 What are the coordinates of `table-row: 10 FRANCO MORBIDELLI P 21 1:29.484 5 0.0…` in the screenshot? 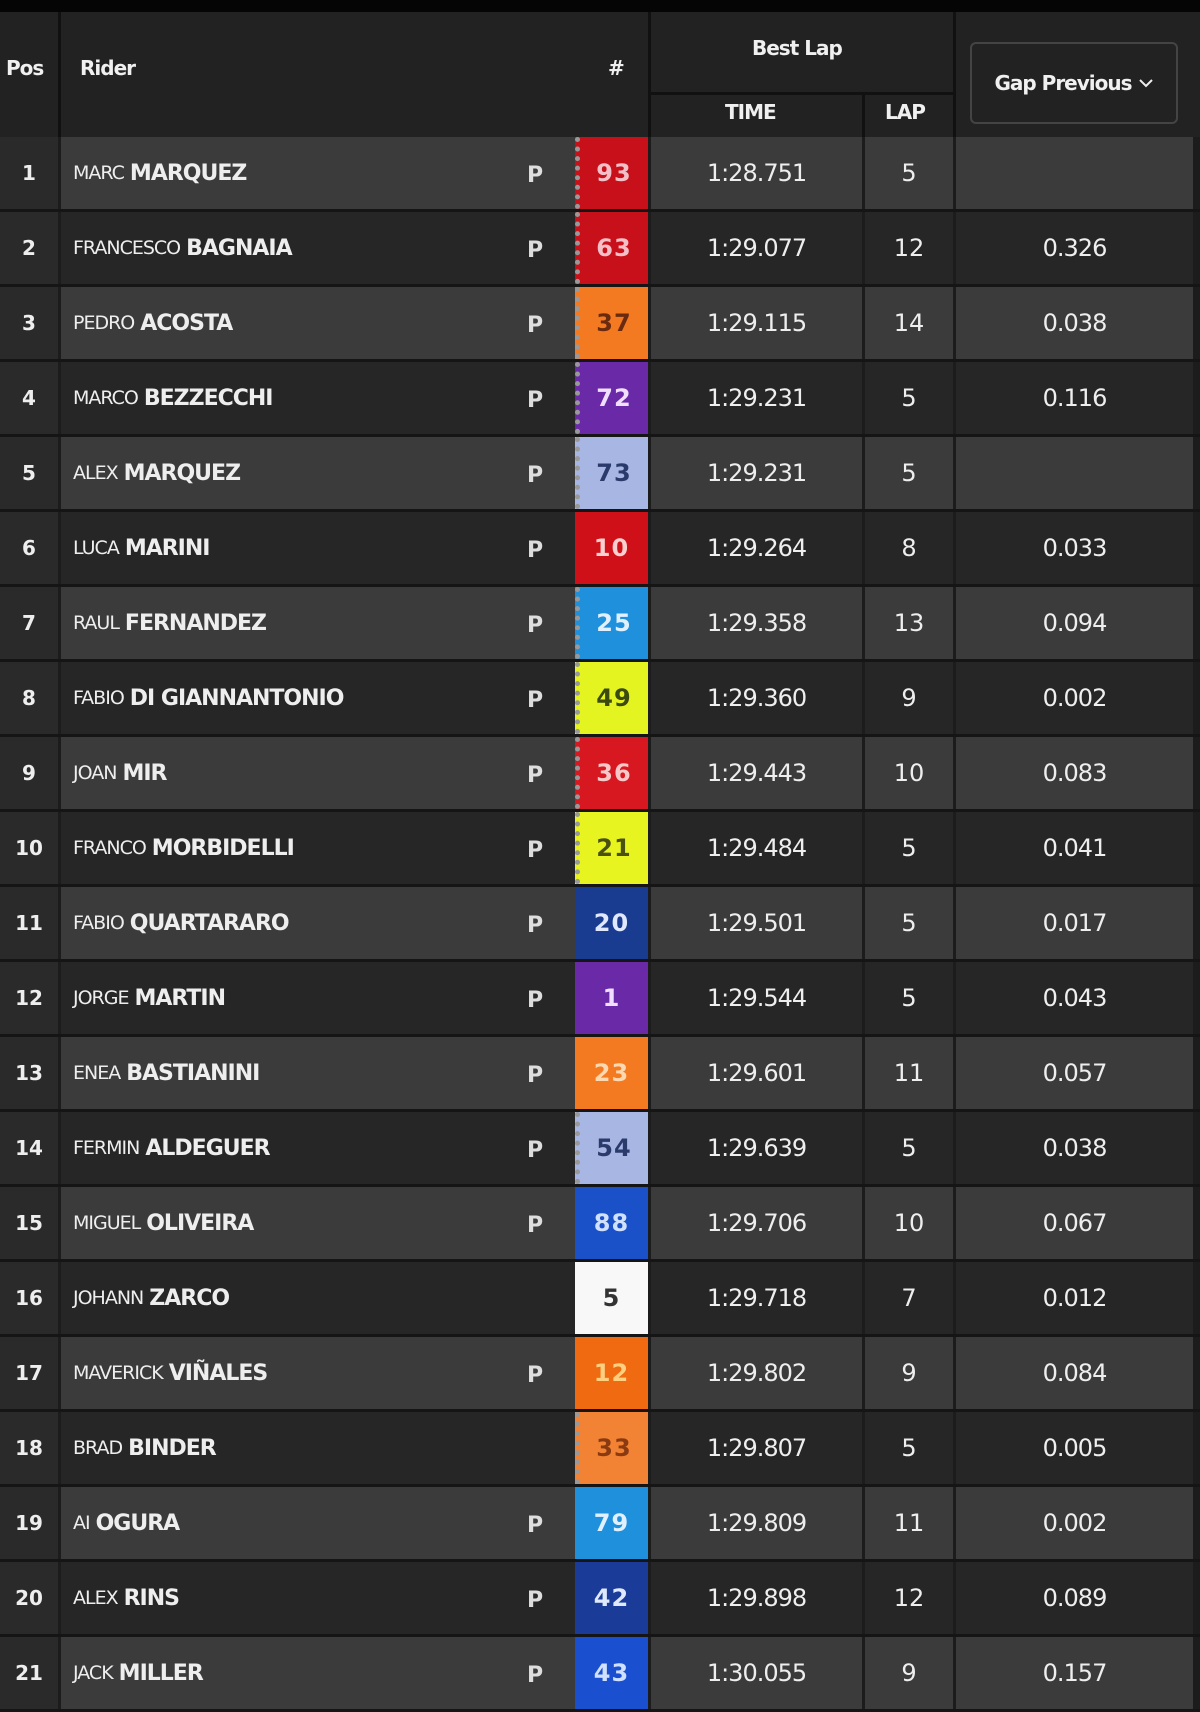 It's located at (600, 849).